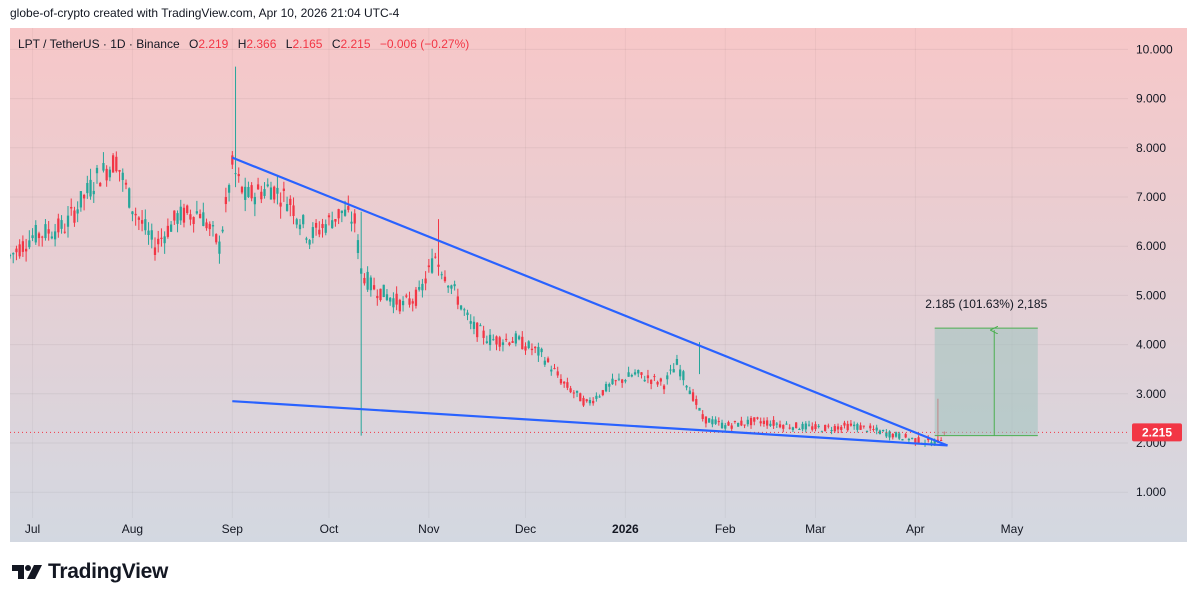 Image resolution: width=1200 pixels, height=602 pixels. What do you see at coordinates (99, 44) in the screenshot?
I see `symbol-name: LPT / TetherUS · 1D · Binance` at bounding box center [99, 44].